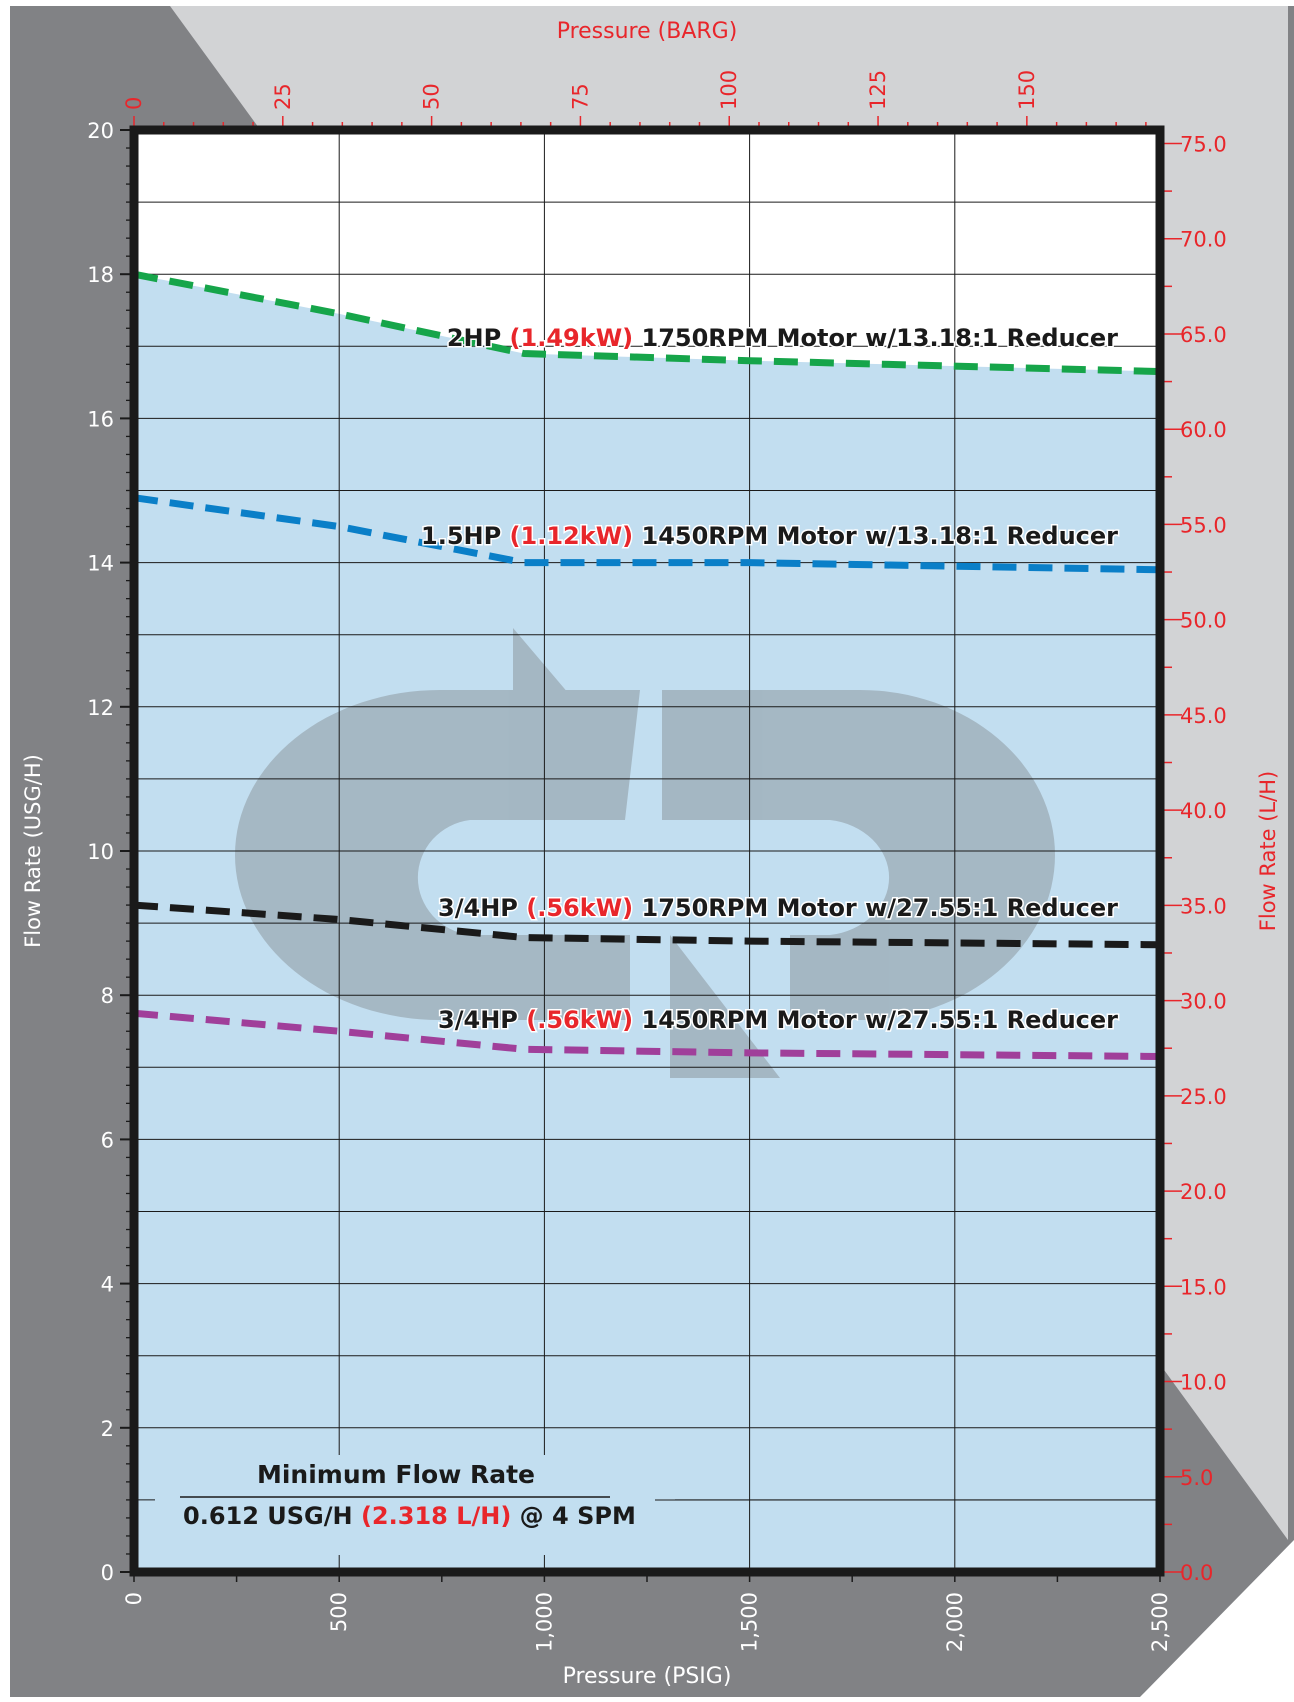 Image resolution: width=1294 pixels, height=1702 pixels. What do you see at coordinates (647, 3) in the screenshot?
I see `frame-top-strip` at bounding box center [647, 3].